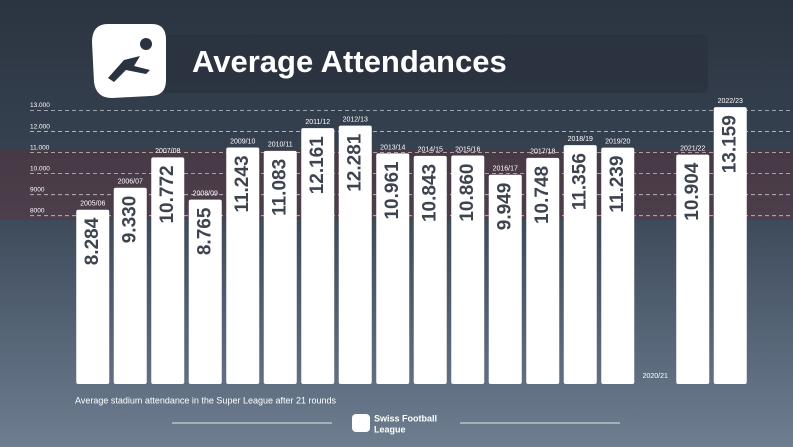  What do you see at coordinates (40, 147) in the screenshot?
I see `y-tick-label: 11.000` at bounding box center [40, 147].